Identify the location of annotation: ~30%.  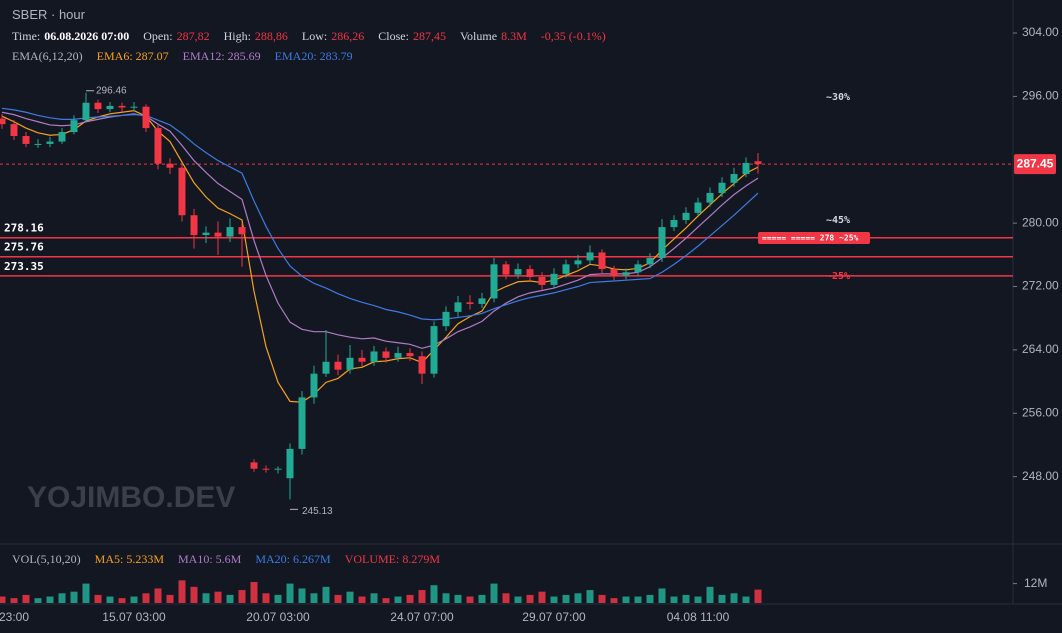
(838, 97).